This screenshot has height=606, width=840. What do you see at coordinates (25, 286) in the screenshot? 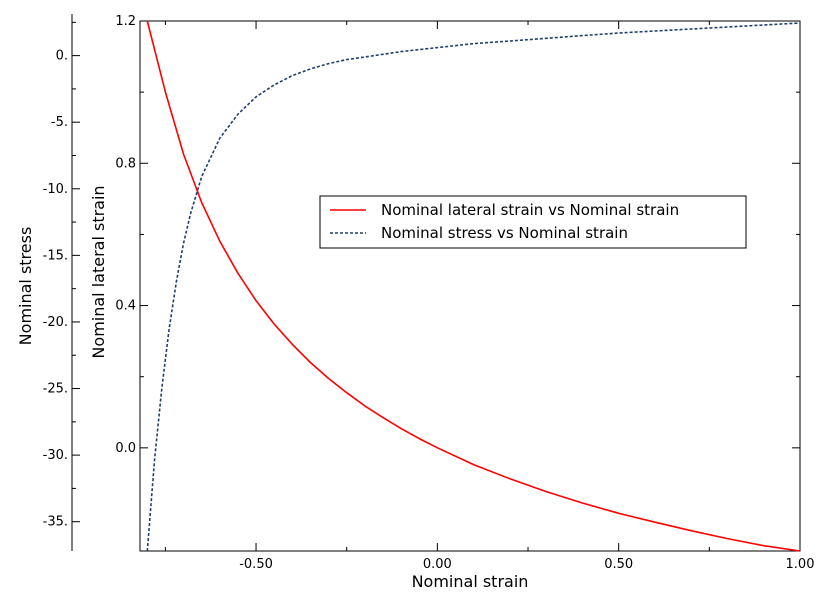
I see `left-axis-title: Nominal stress` at bounding box center [25, 286].